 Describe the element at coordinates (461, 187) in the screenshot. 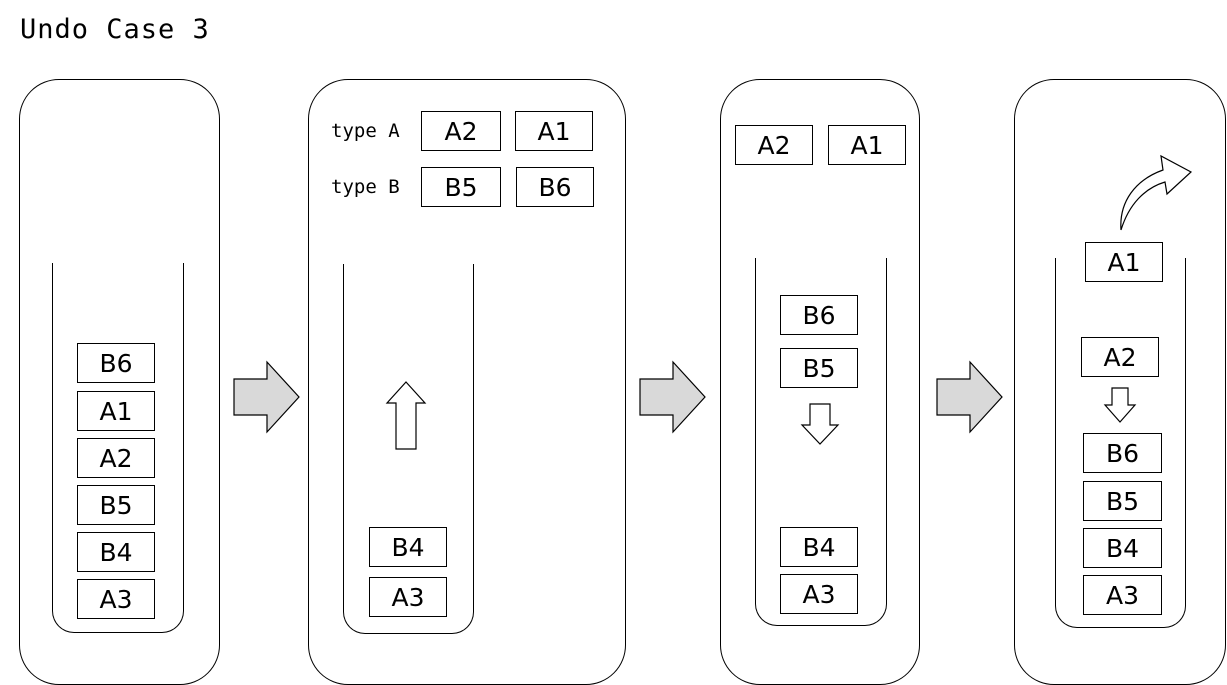

I see `type-b-item: B5` at that location.